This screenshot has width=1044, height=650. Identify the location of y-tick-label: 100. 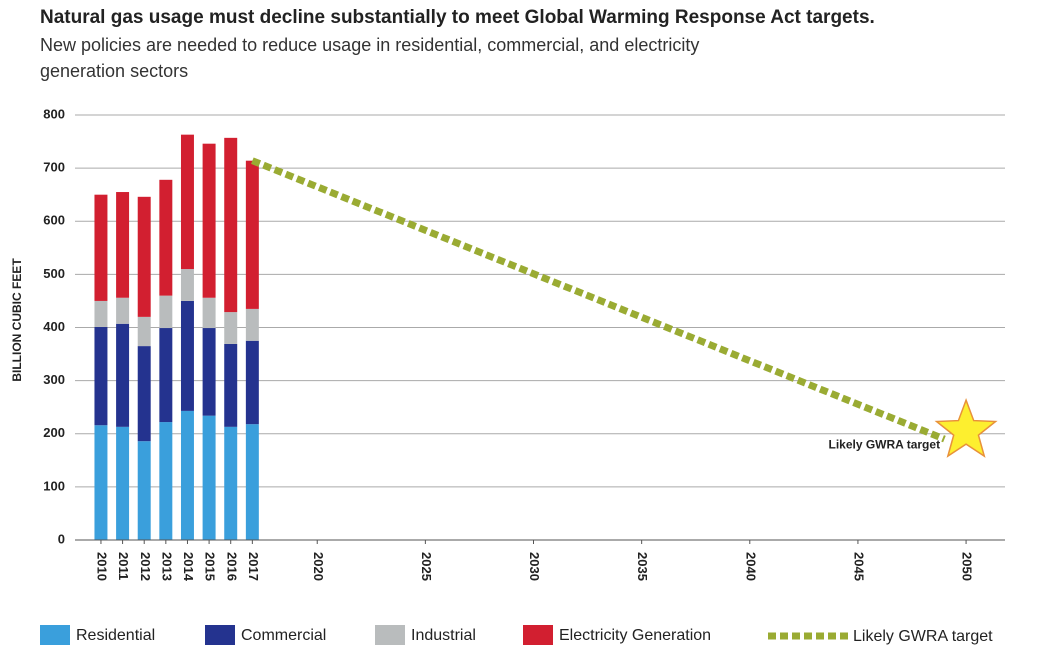
(54, 485).